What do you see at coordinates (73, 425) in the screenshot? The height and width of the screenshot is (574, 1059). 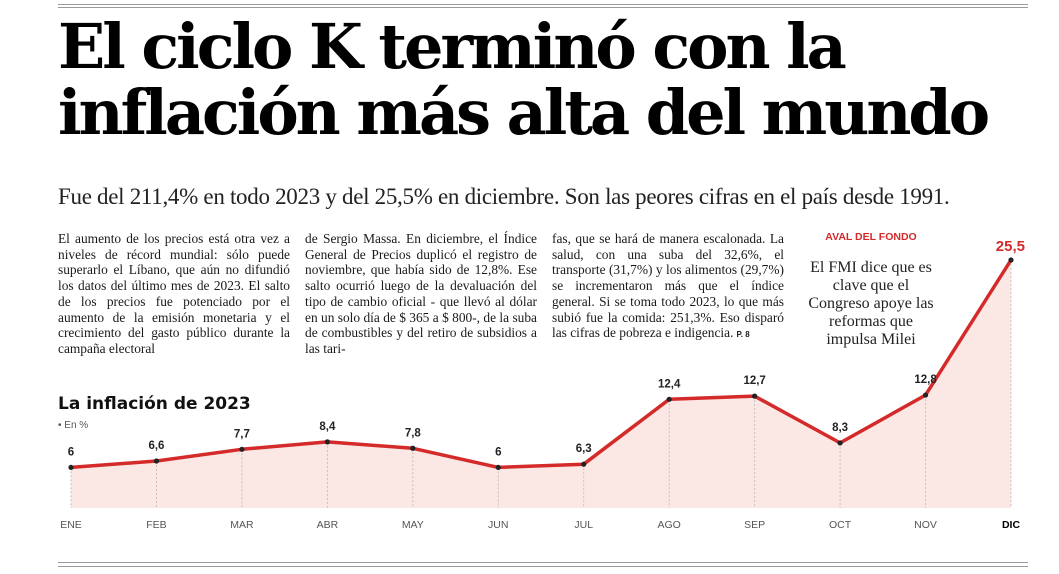 I see `chart-unit: • En %` at bounding box center [73, 425].